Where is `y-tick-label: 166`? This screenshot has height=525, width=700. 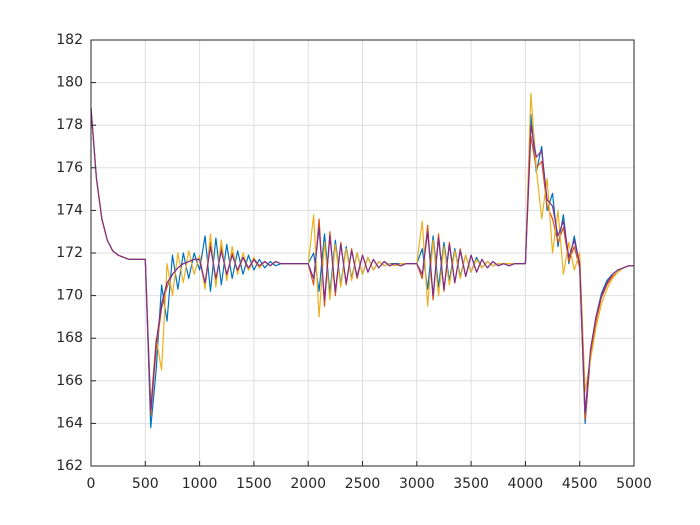
y-tick-label: 166 is located at coordinates (69, 381).